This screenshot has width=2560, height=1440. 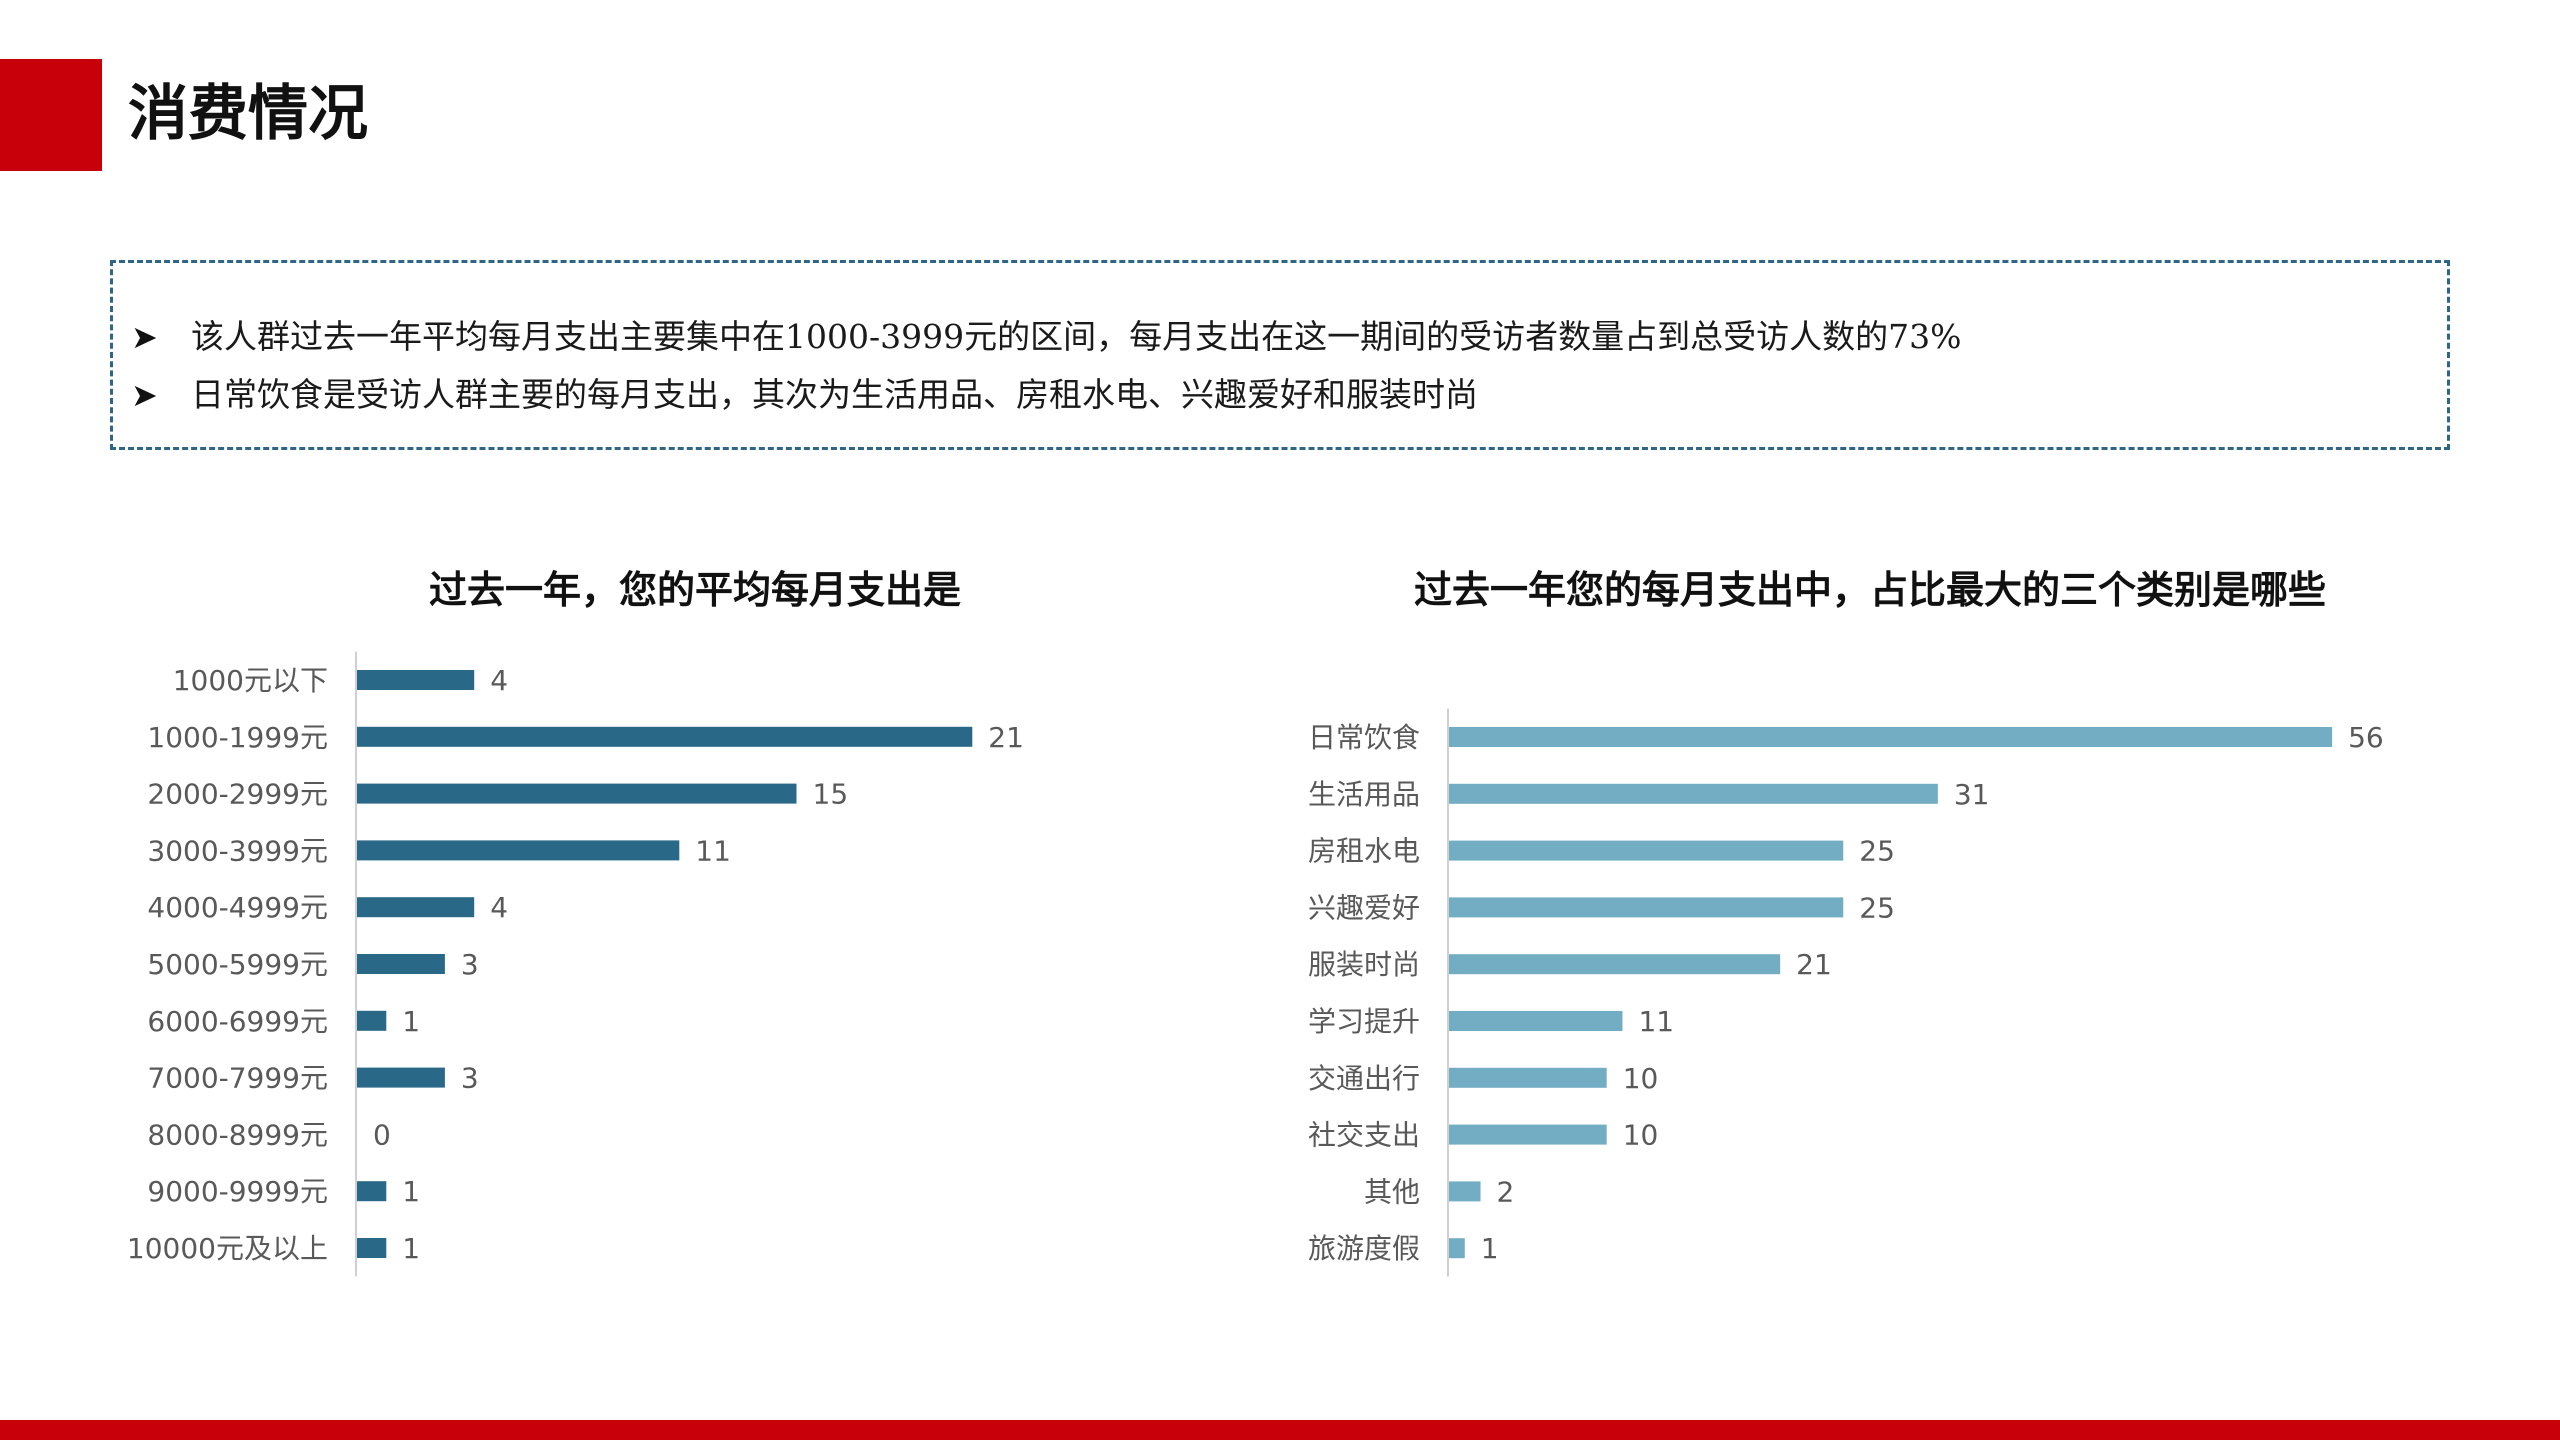 What do you see at coordinates (237, 1078) in the screenshot?
I see `category-label: 7000-7999元` at bounding box center [237, 1078].